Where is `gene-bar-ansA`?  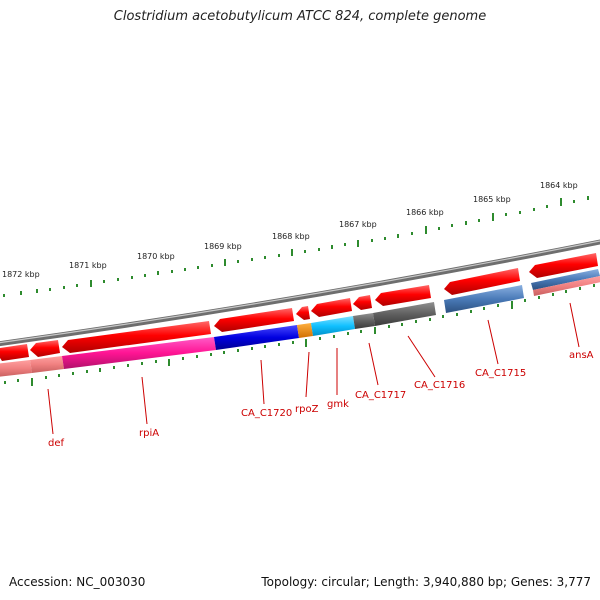 gene-bar-ansA is located at coordinates (565, 279).